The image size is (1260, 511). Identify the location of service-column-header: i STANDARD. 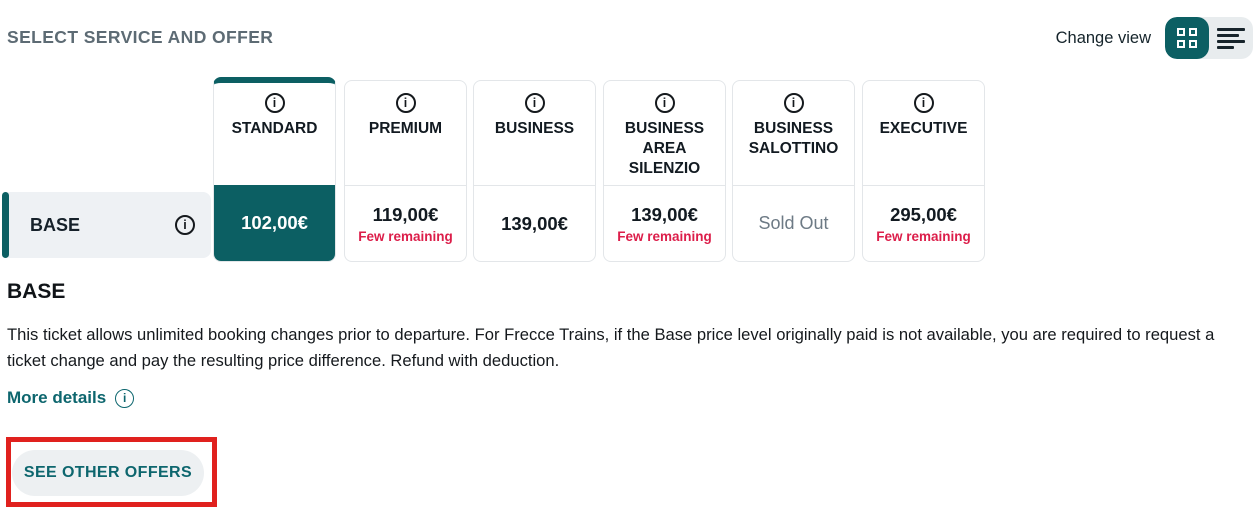
(274, 134).